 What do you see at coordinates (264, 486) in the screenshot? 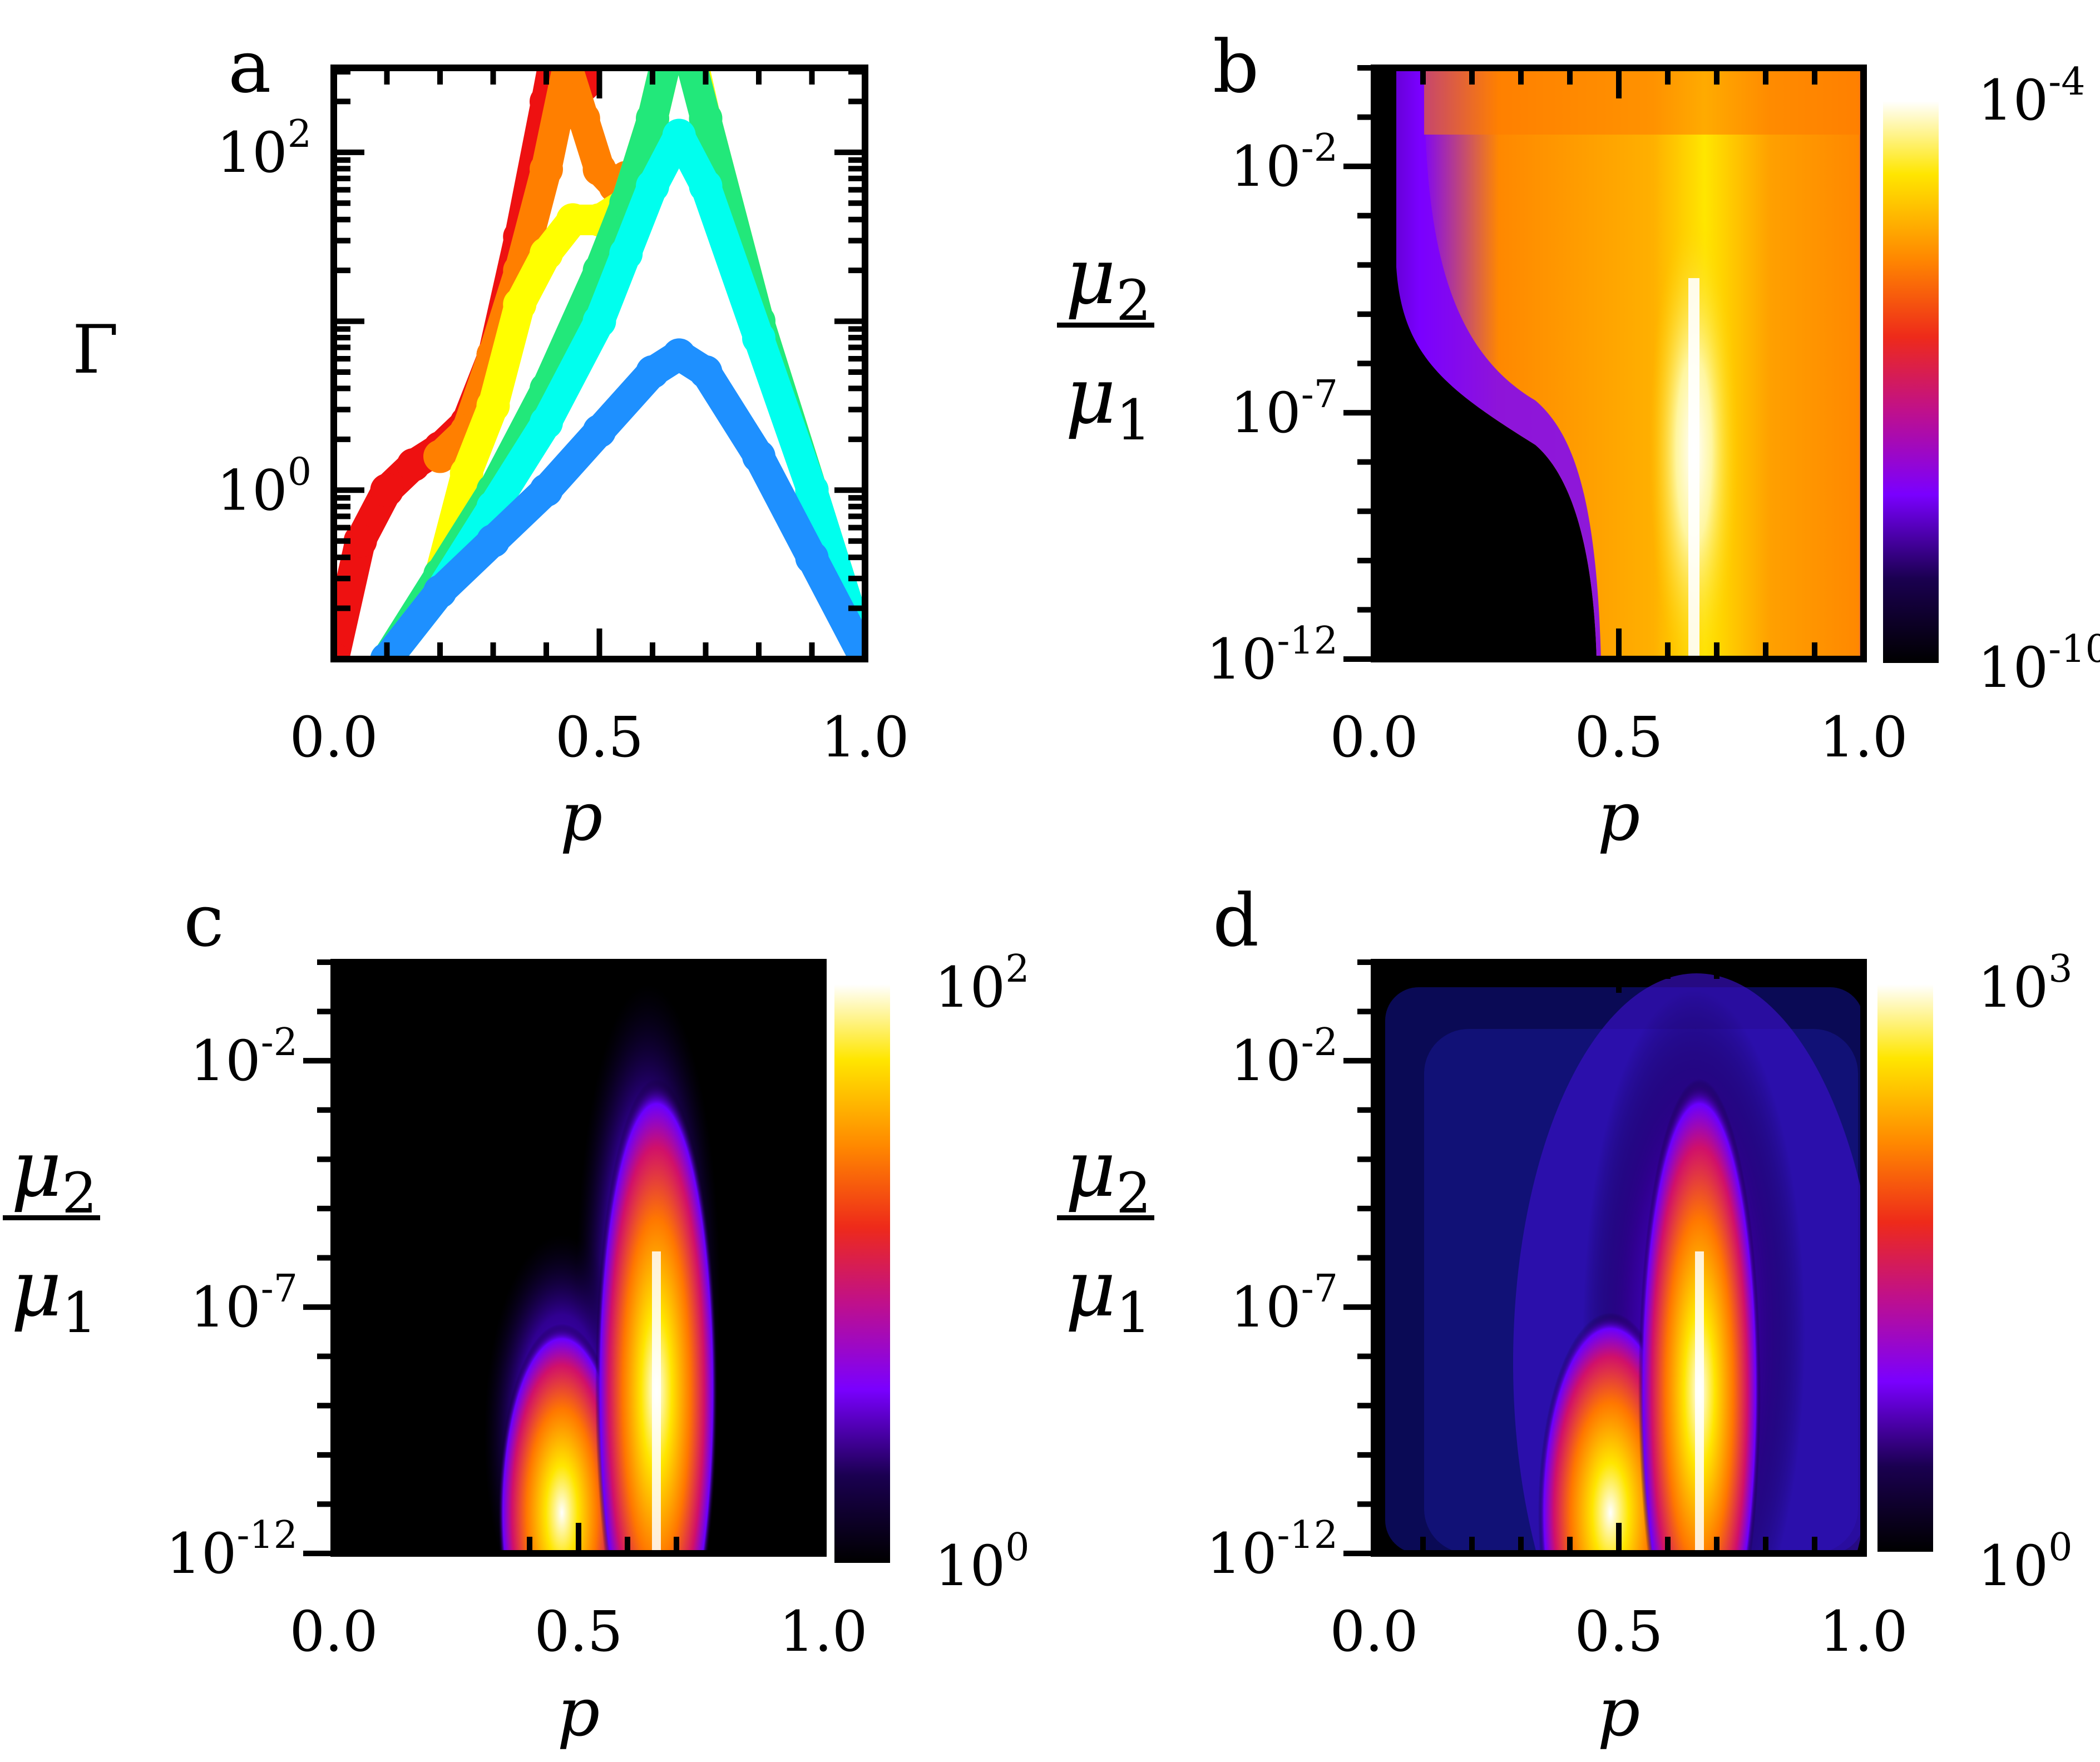
I see `panel-a-ytick-label: 10⁰` at bounding box center [264, 486].